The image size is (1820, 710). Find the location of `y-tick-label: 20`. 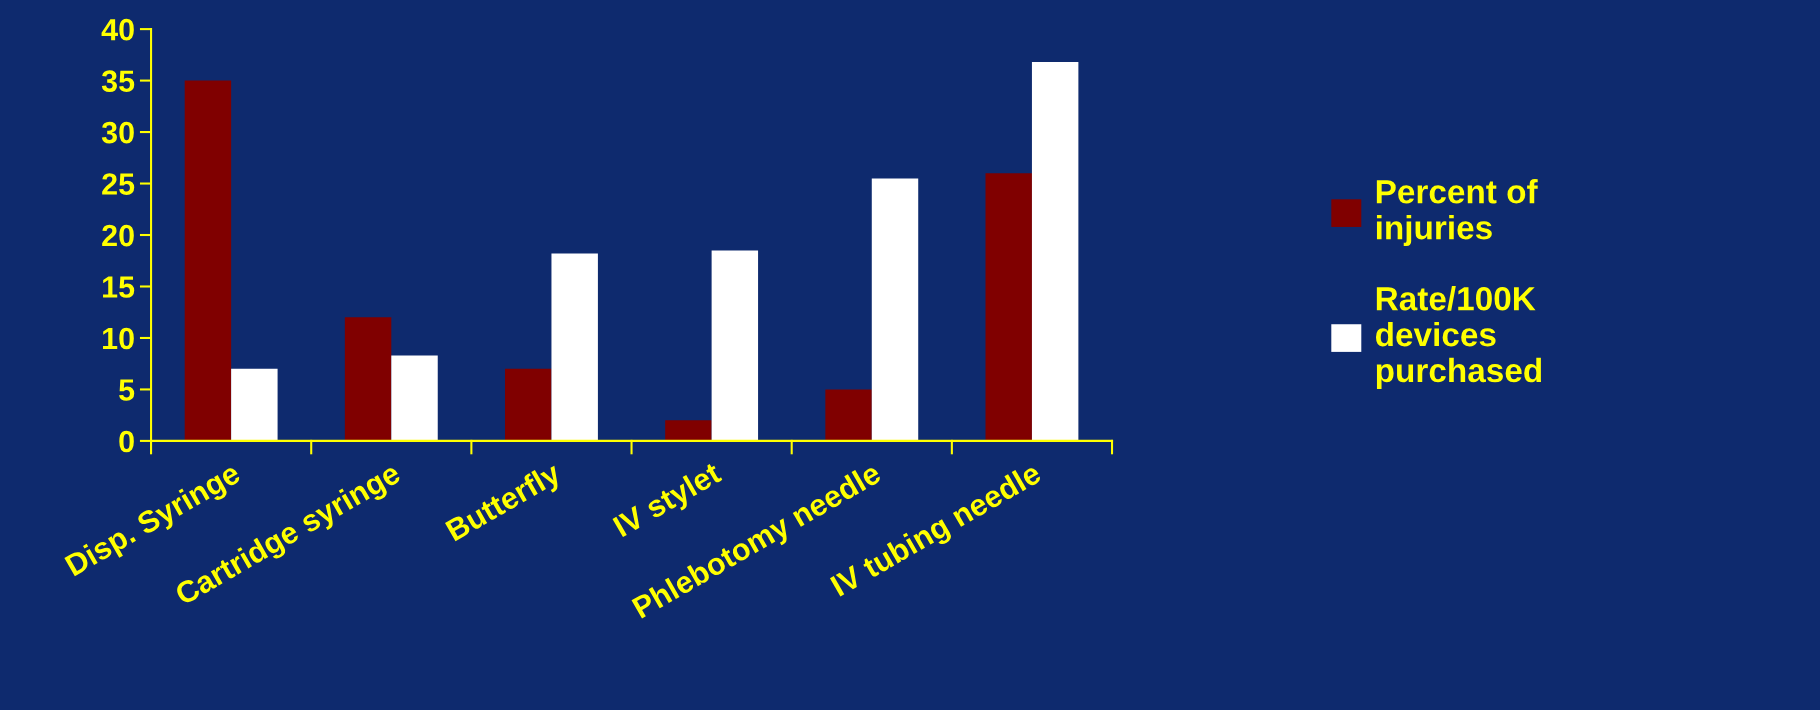

y-tick-label: 20 is located at coordinates (118, 235).